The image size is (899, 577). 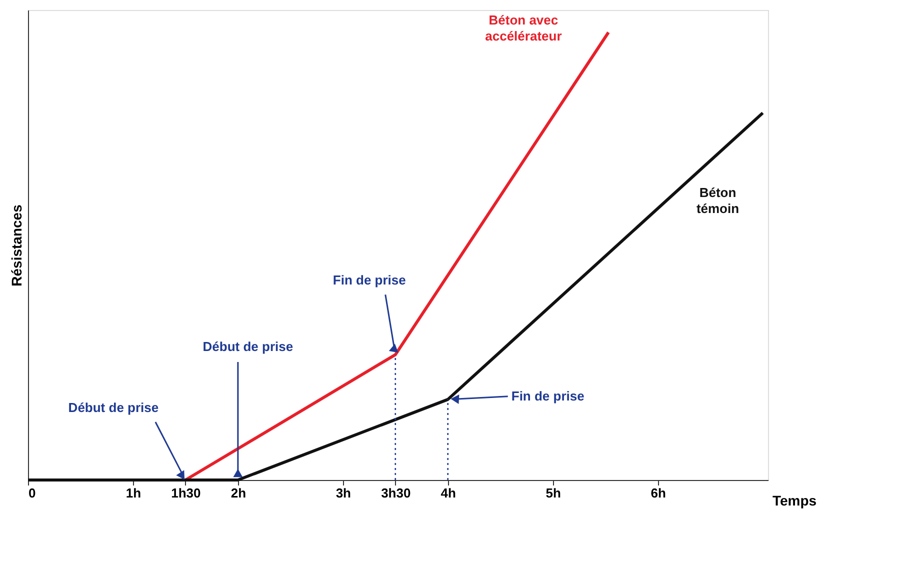 I want to click on x-axis-title: Temps, so click(x=794, y=500).